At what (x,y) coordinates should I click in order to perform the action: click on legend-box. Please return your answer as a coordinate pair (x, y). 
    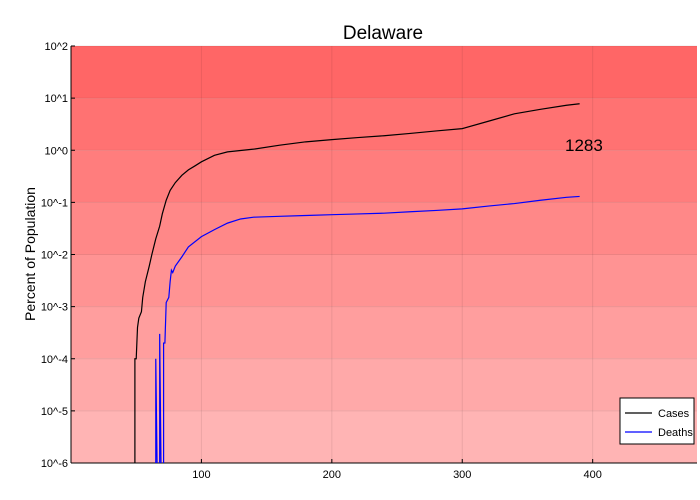
    Looking at the image, I should click on (657, 421).